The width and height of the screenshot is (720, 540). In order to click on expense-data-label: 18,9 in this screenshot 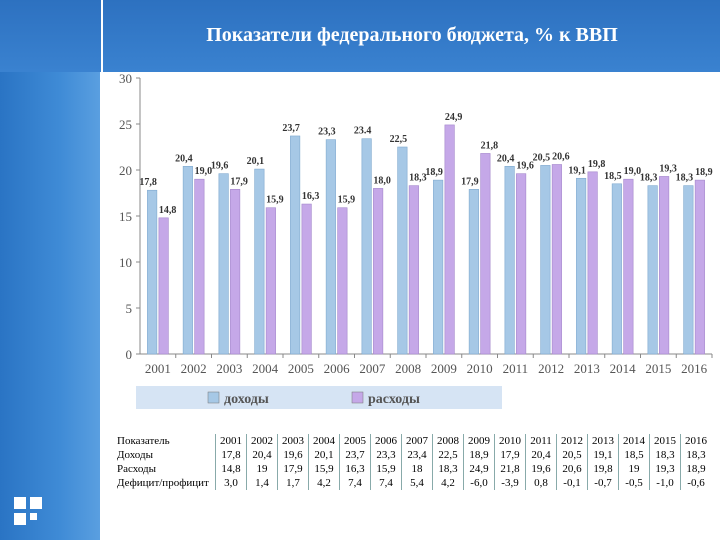, I will do `click(704, 172)`.